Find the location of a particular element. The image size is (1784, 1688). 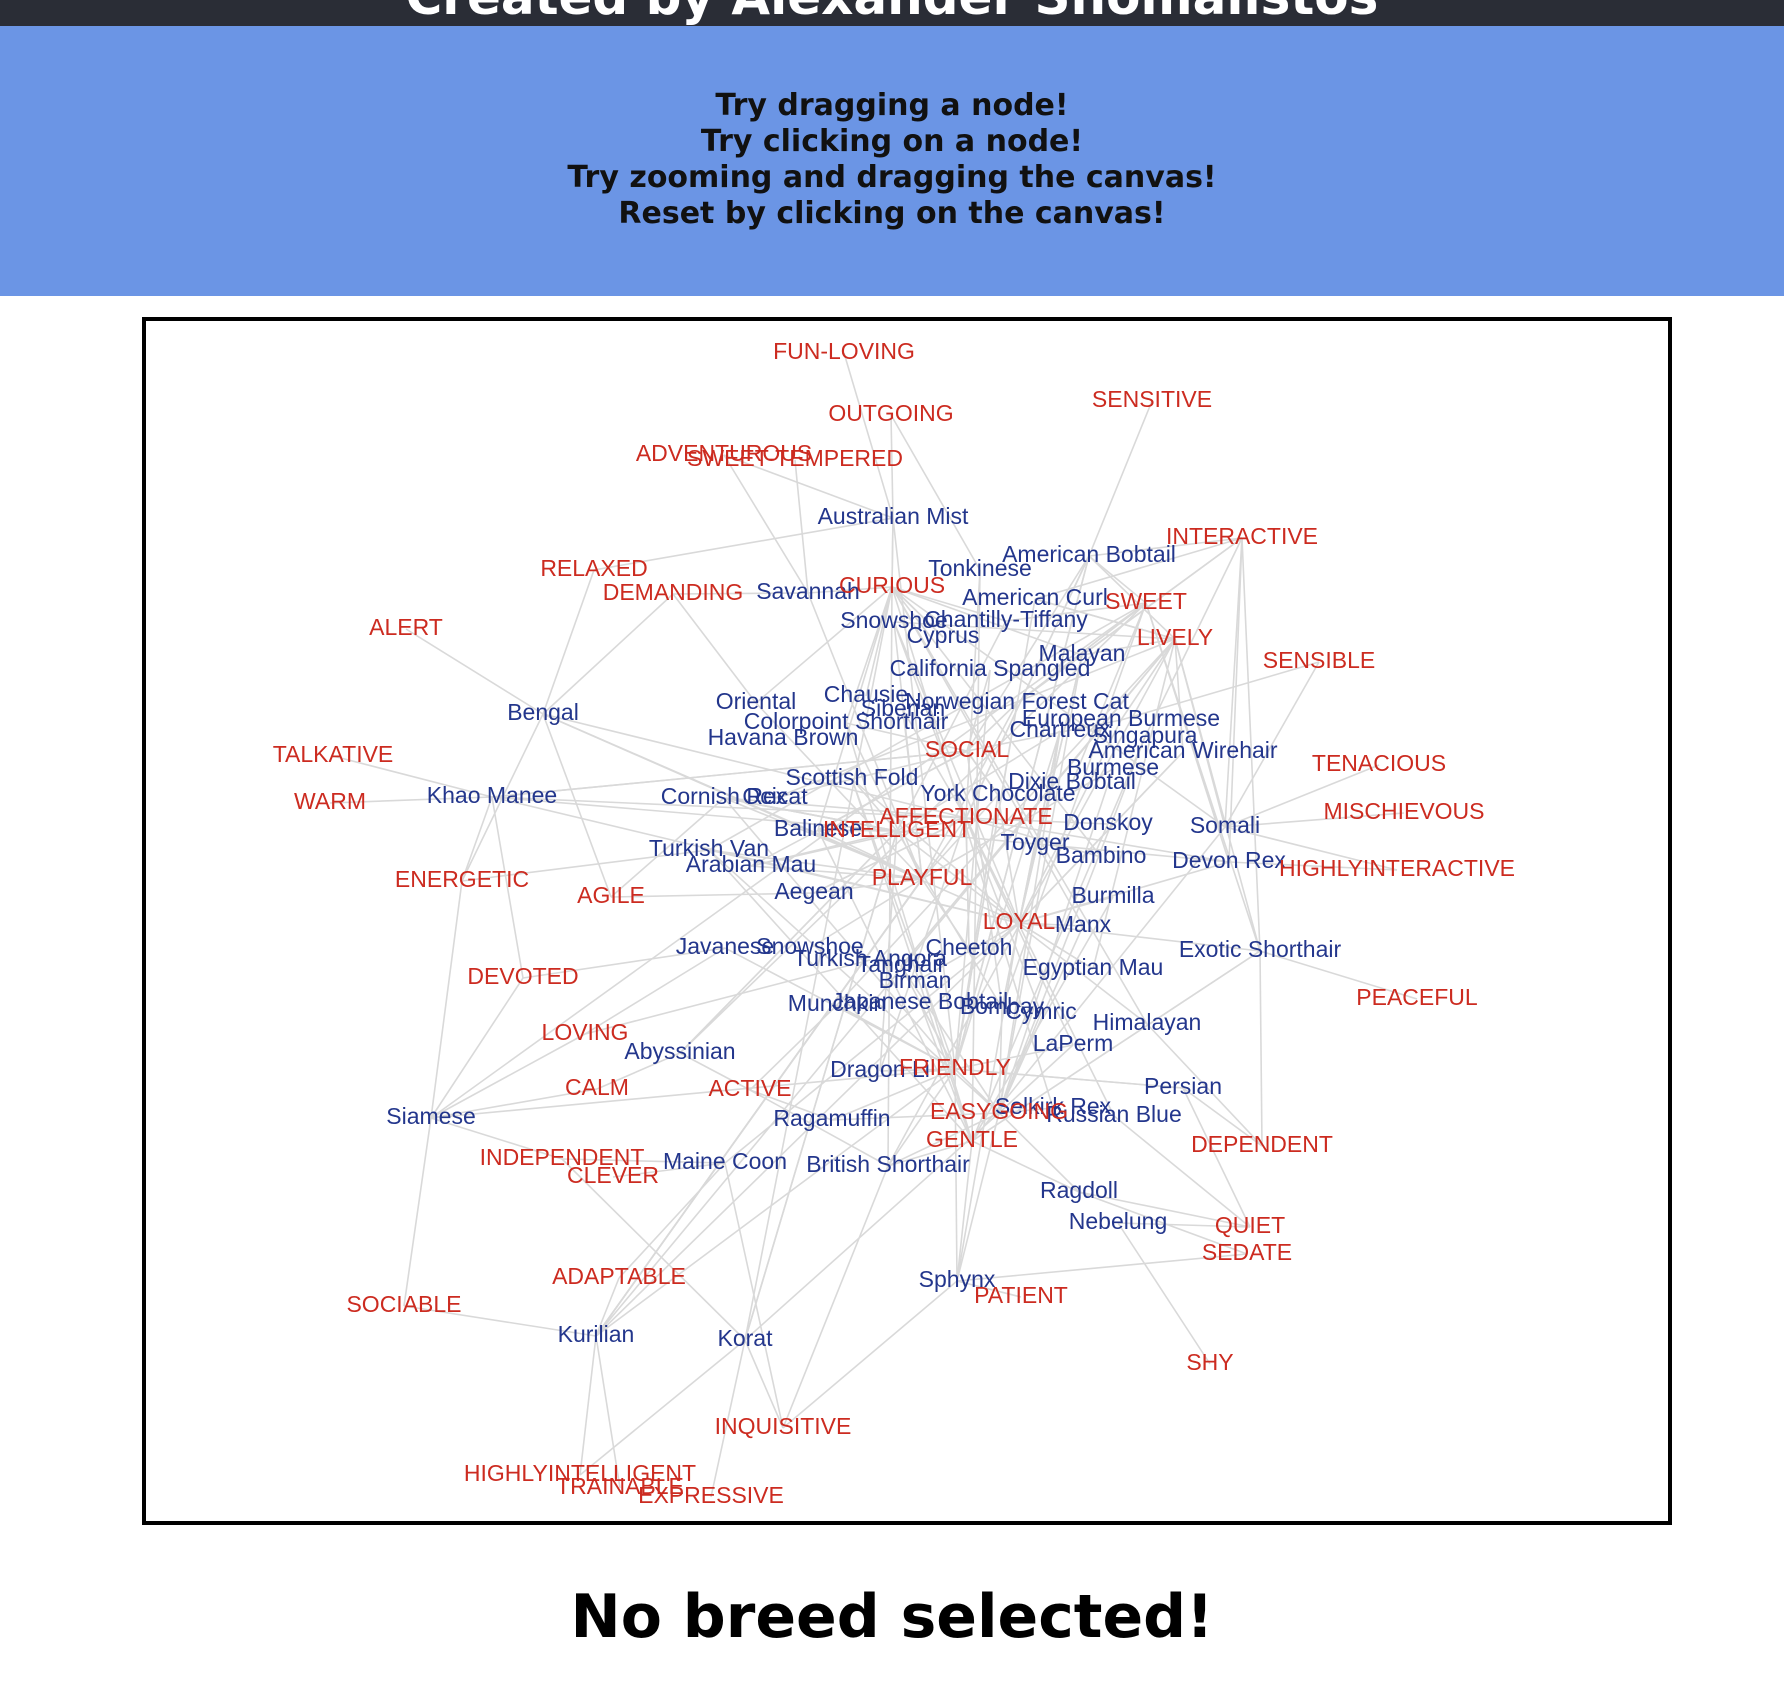

breed-node-tanghair: Tanghair is located at coordinates (901, 964).